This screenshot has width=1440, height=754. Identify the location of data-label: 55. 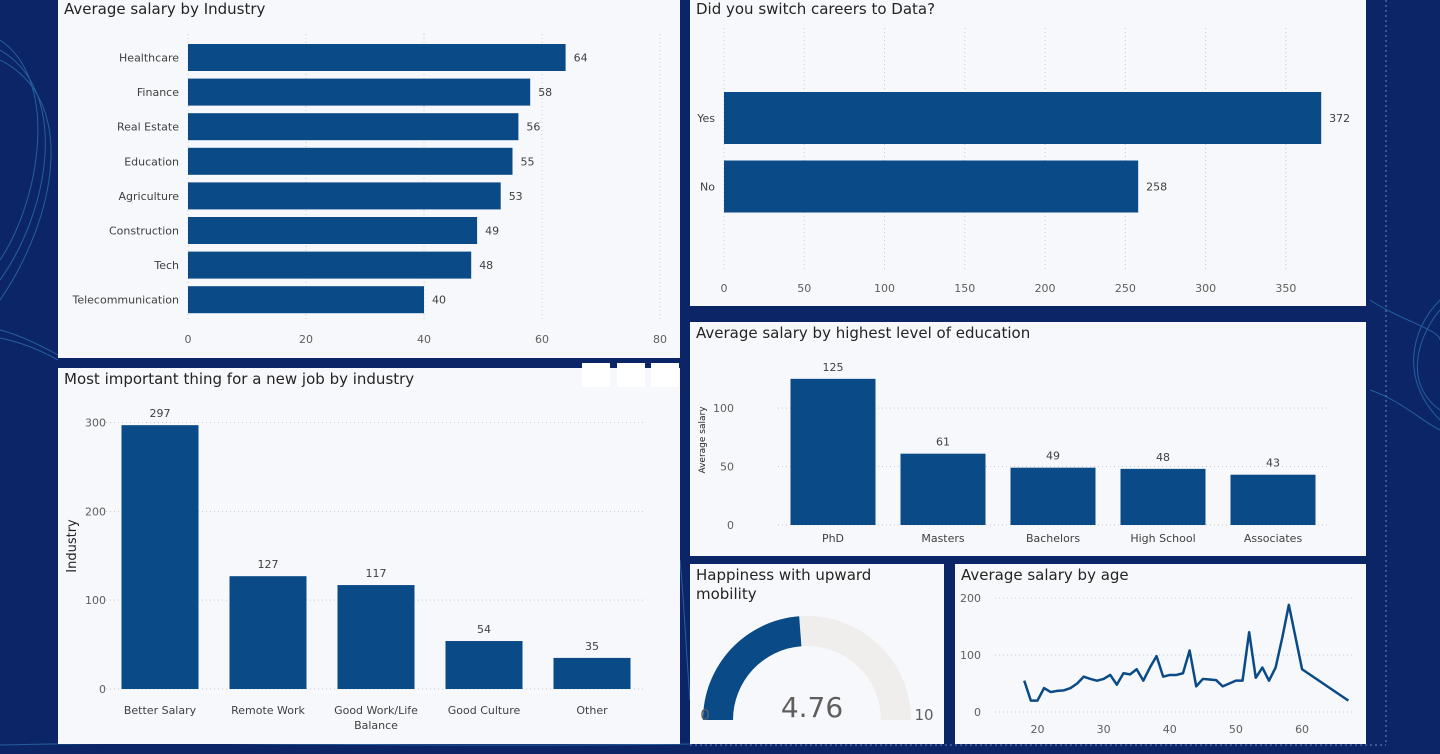
(528, 161).